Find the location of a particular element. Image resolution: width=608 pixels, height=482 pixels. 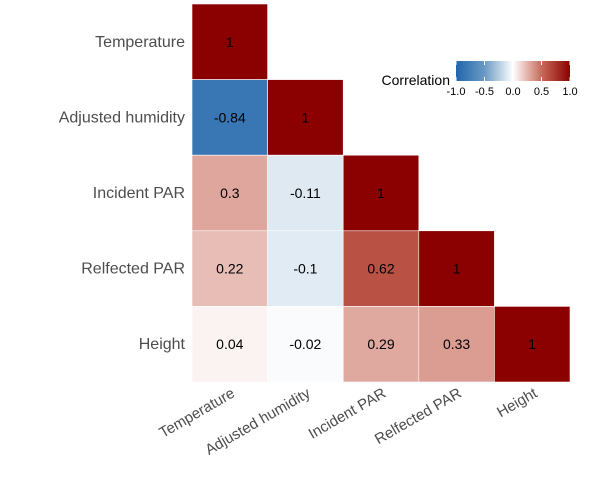

legend-ticks: -1.0 -0.5 0.0 0.5 1.0 is located at coordinates (512, 79).